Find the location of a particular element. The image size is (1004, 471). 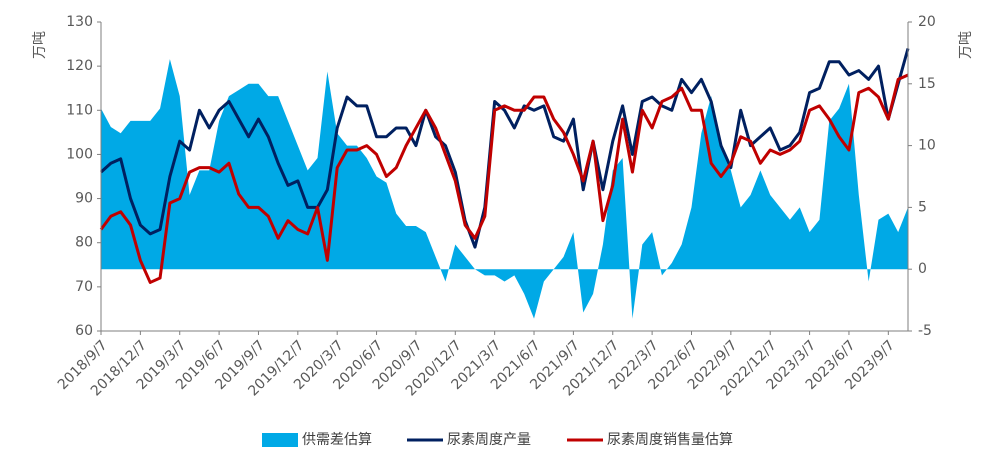

y2-tick-label: 0 is located at coordinates (922, 269).